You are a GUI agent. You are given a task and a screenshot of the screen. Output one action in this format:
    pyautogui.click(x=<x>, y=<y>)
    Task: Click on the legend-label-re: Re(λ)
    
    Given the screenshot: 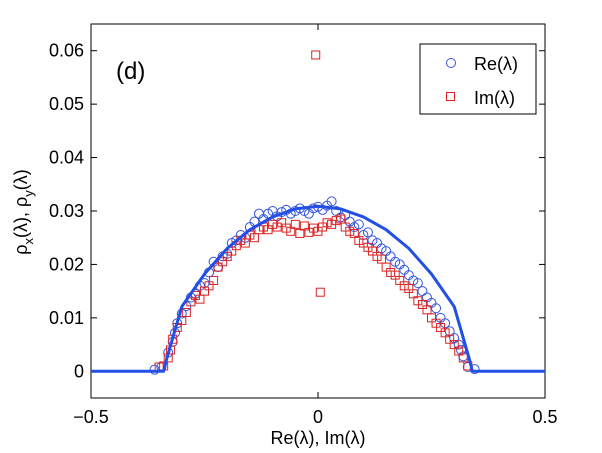 What is the action you would take?
    pyautogui.click(x=496, y=64)
    